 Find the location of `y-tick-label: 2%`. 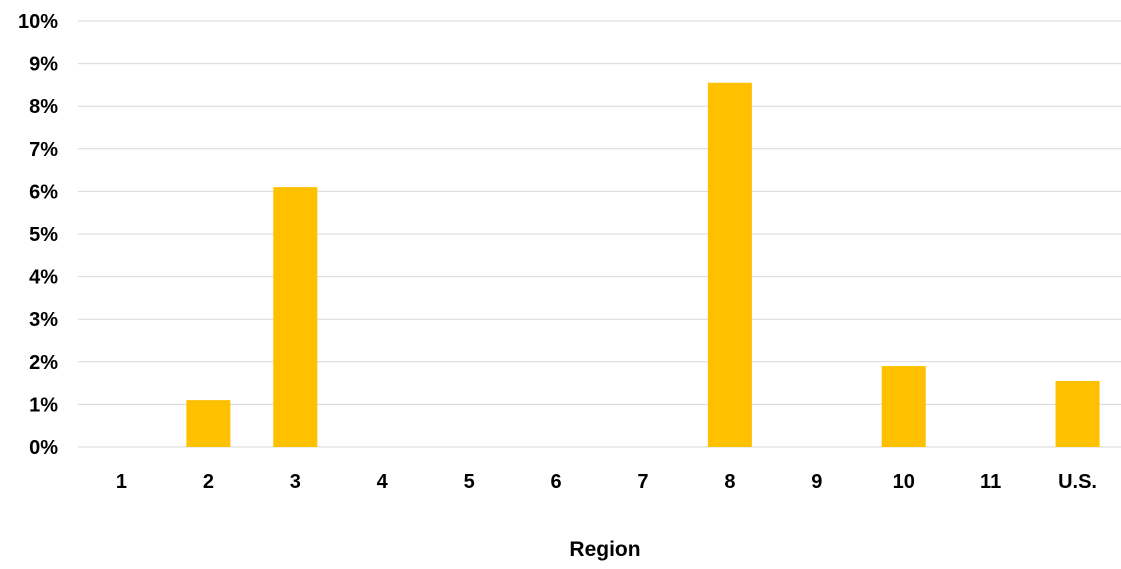

y-tick-label: 2% is located at coordinates (43, 363).